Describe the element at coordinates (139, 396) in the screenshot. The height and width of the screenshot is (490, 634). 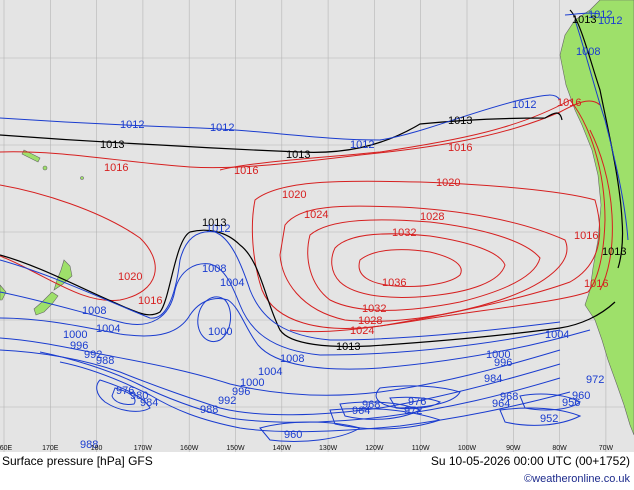
I see `label-980: 980` at that location.